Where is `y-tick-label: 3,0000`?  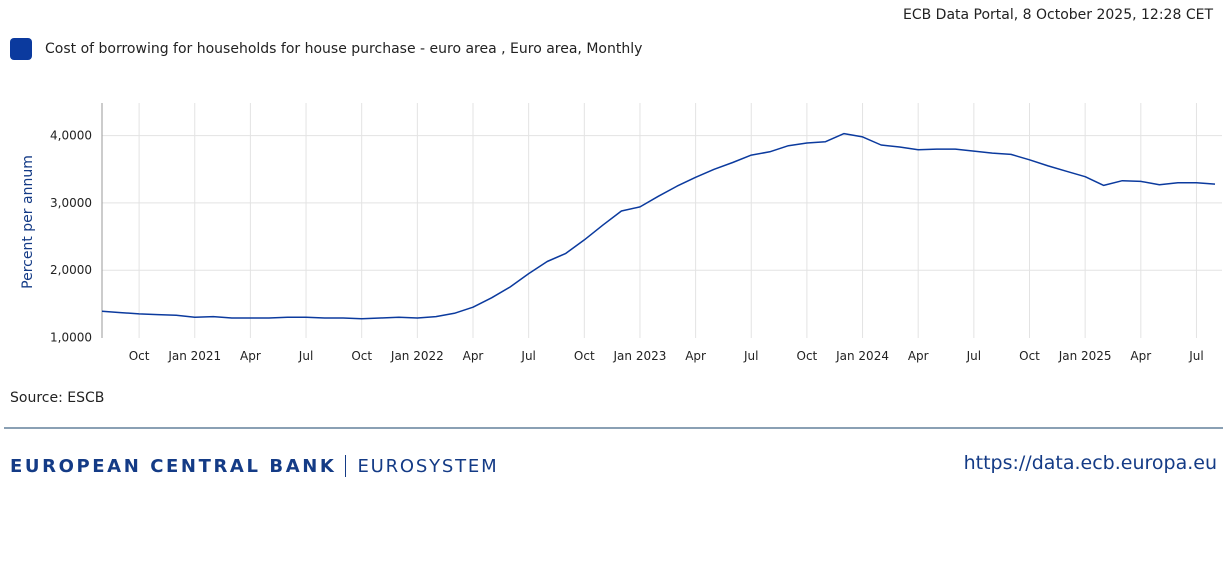 y-tick-label: 3,0000 is located at coordinates (71, 203).